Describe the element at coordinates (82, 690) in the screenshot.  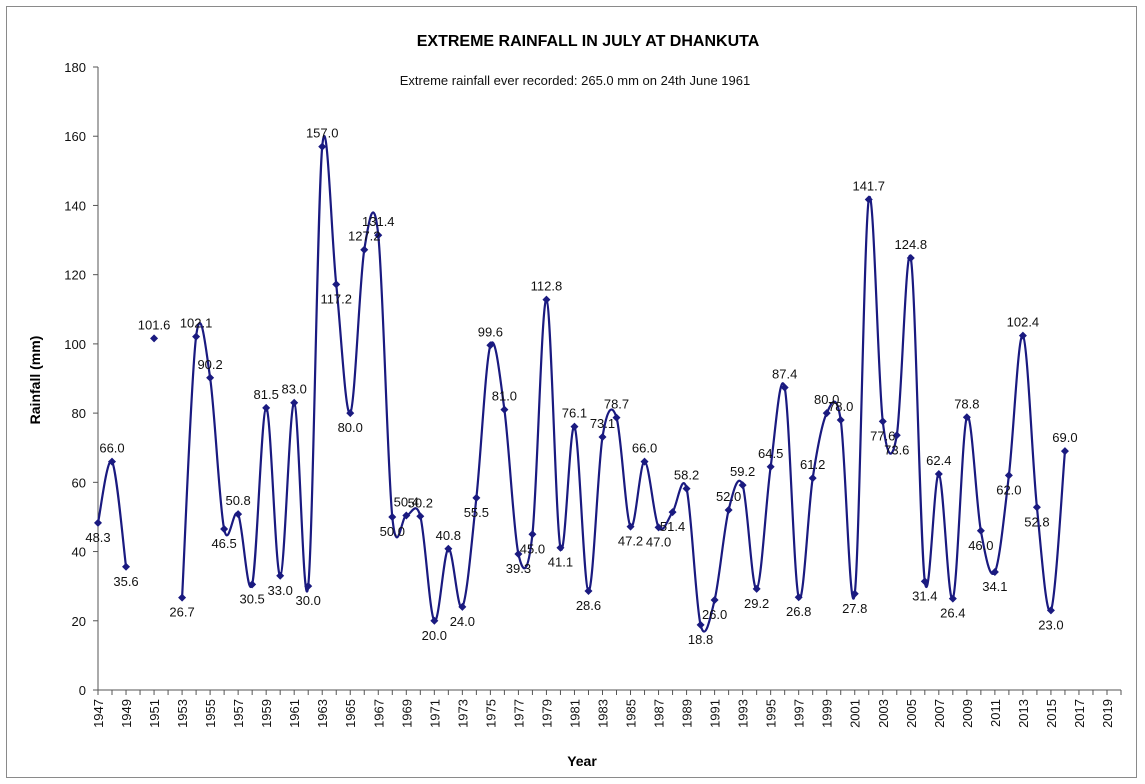
I see `y-tick-label: 0` at that location.